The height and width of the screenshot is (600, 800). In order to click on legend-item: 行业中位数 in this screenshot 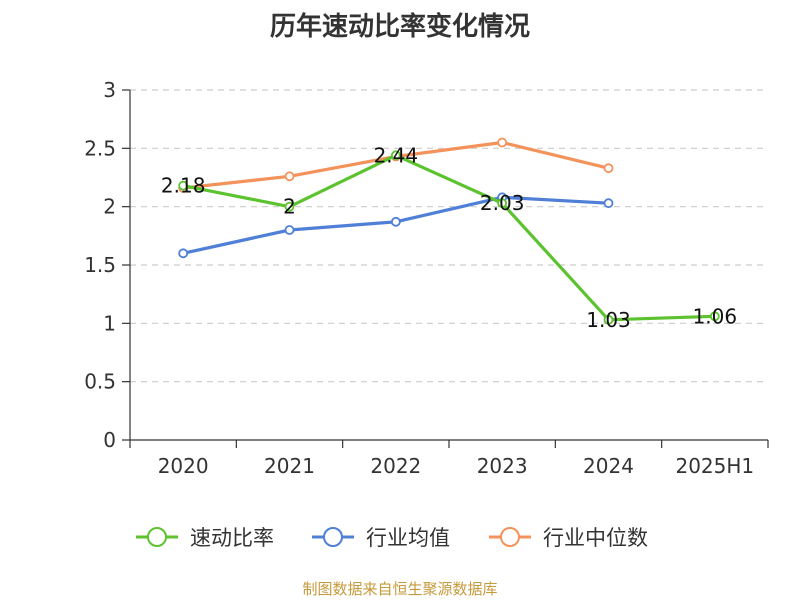, I will do `click(568, 538)`.